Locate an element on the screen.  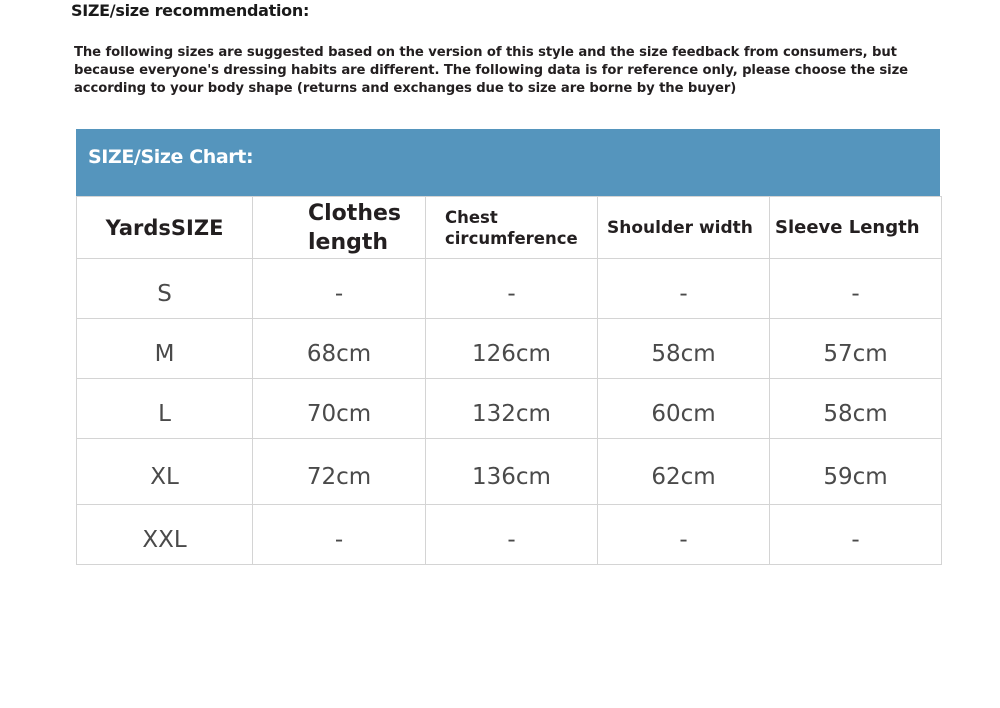
measurement-cell: 136cm is located at coordinates (511, 471).